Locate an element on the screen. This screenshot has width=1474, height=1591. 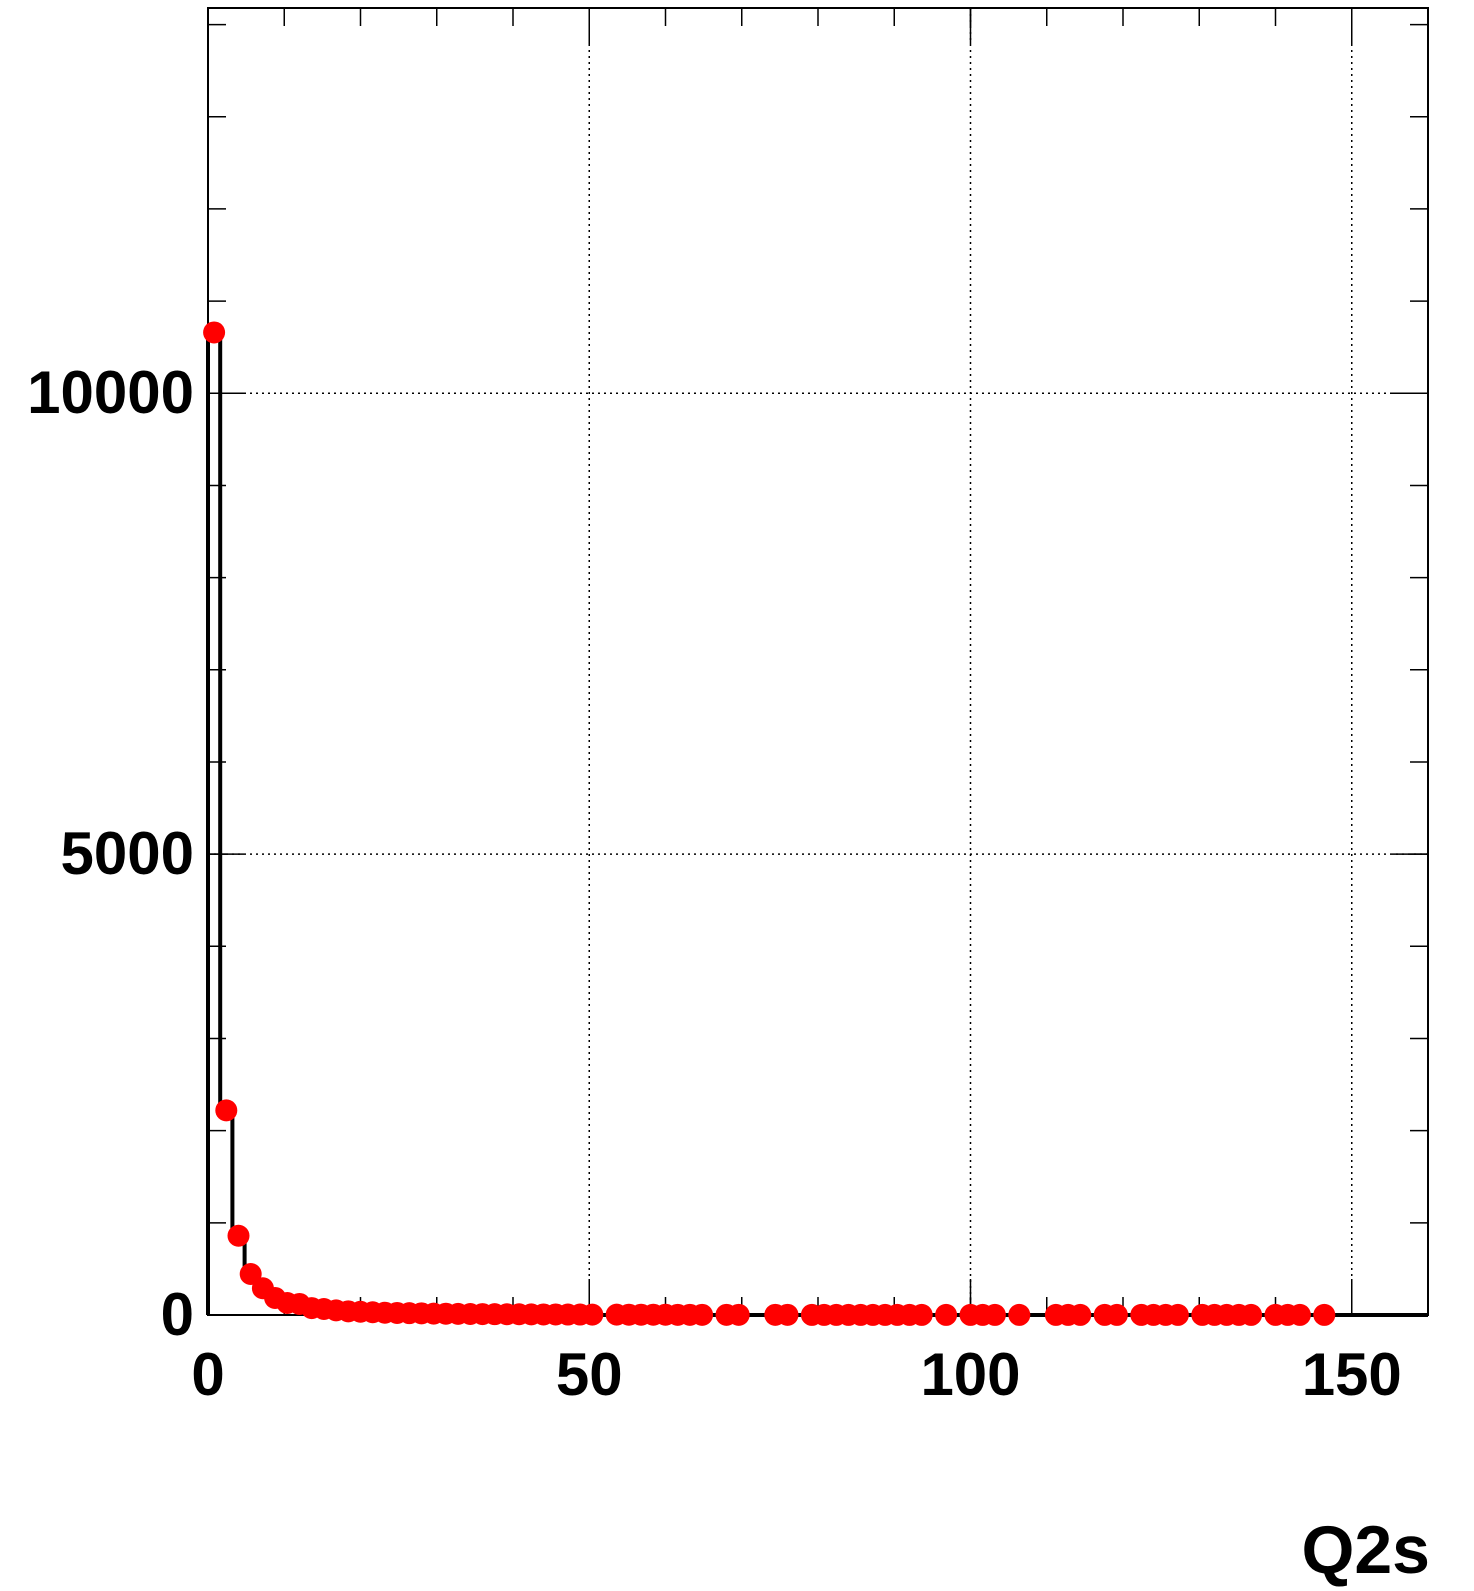
x-tick-label: 0 is located at coordinates (207, 1374).